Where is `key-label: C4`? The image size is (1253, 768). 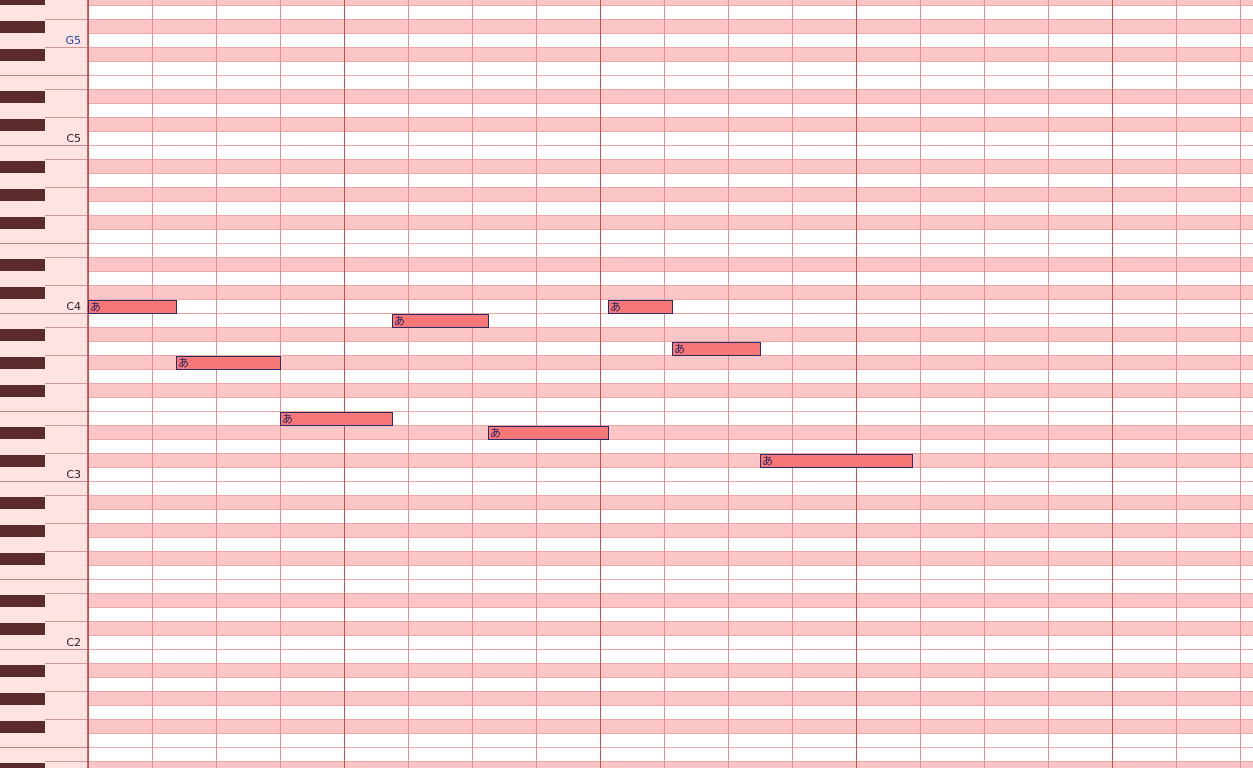 key-label: C4 is located at coordinates (73, 306).